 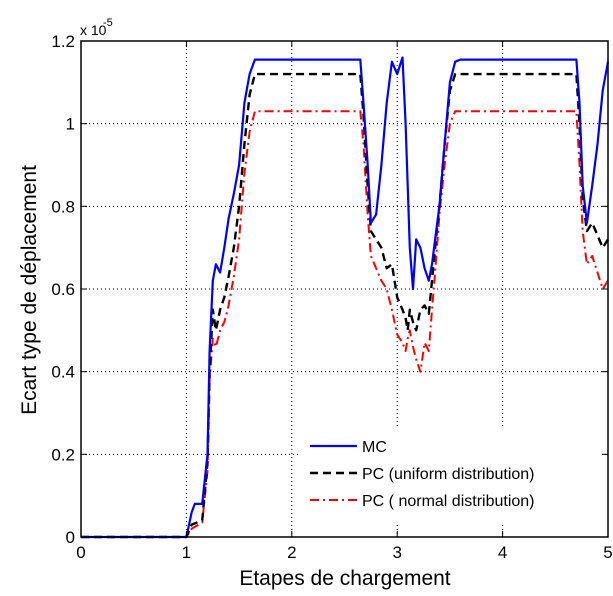 I want to click on y-tick-label: 1, so click(x=70, y=124).